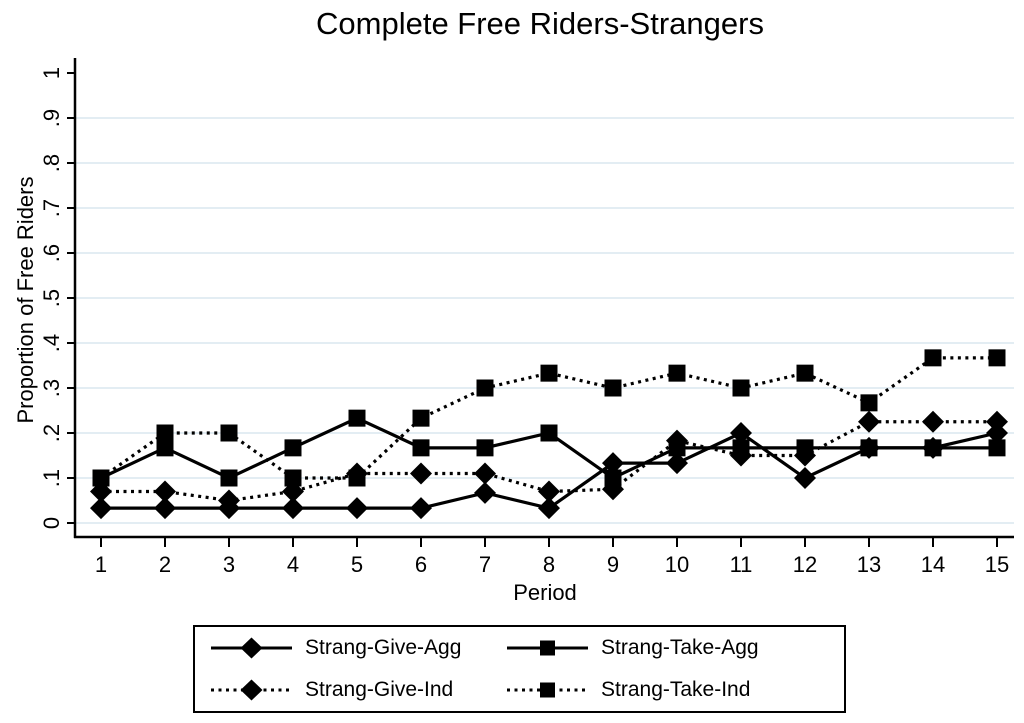 Image resolution: width=1024 pixels, height=723 pixels. I want to click on svg-text: 10, so click(677, 564).